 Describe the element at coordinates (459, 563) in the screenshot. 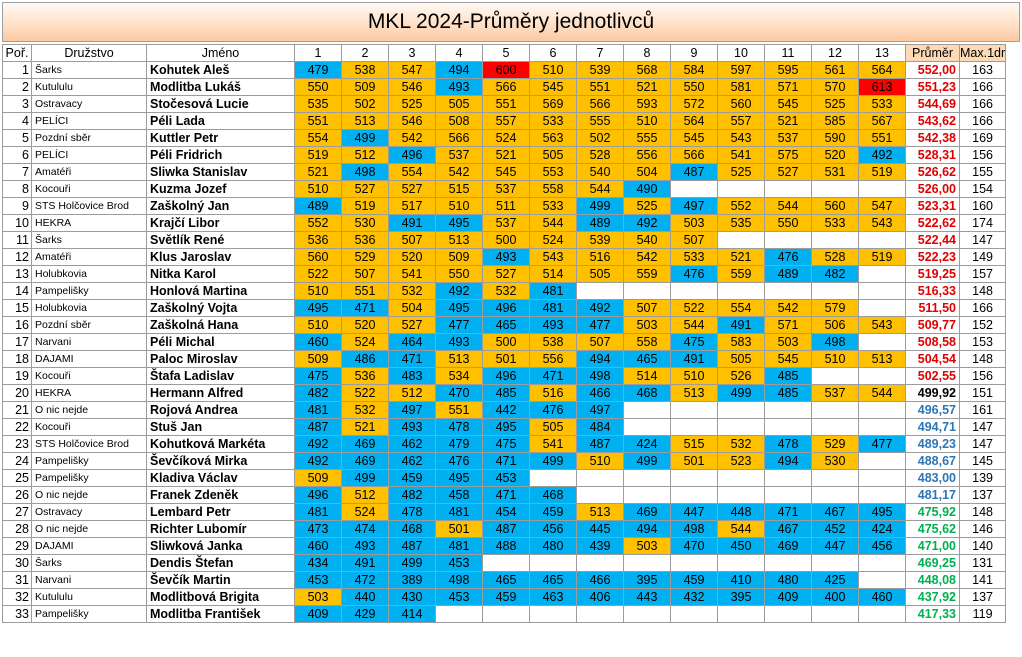

I see `score-cell: 453` at that location.